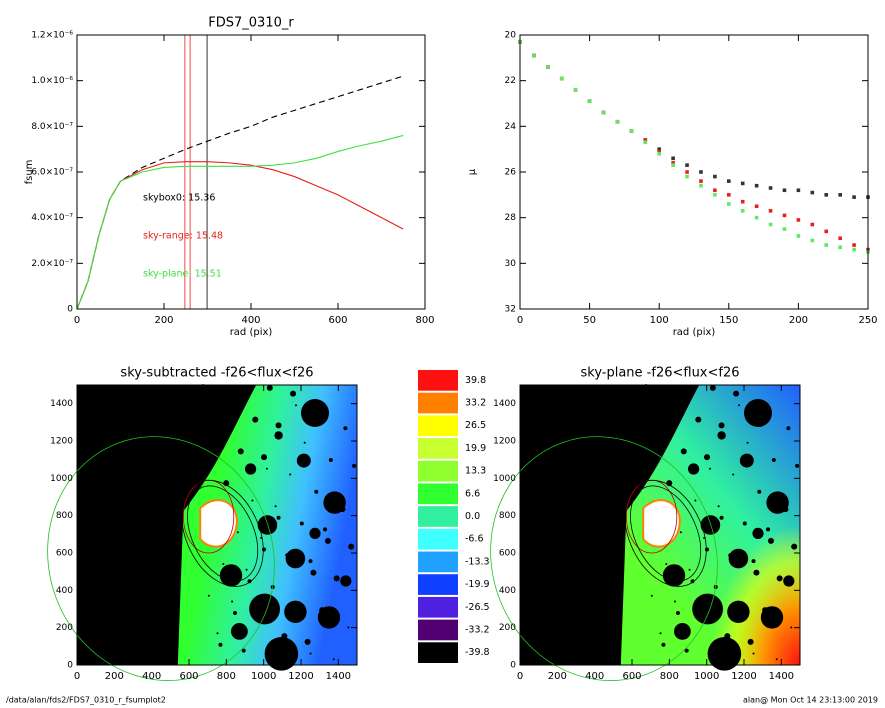 This screenshot has width=885, height=708. What do you see at coordinates (70, 666) in the screenshot?
I see `y-tick-label: 0` at bounding box center [70, 666].